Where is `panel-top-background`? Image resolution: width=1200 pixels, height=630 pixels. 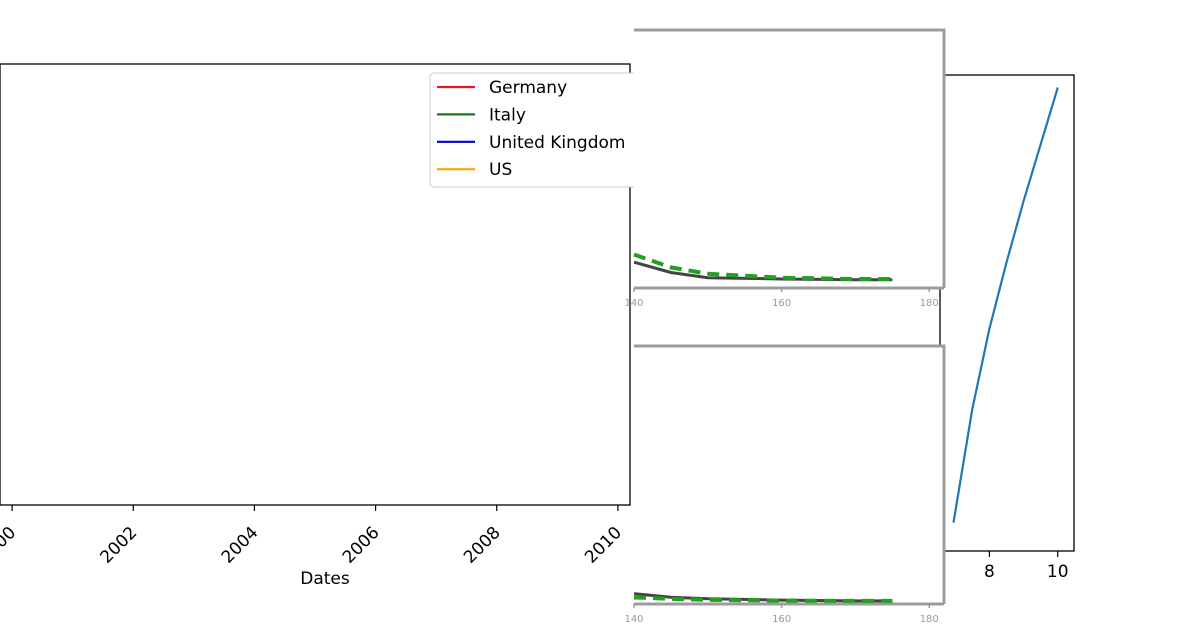 panel-top-background is located at coordinates (789, 159).